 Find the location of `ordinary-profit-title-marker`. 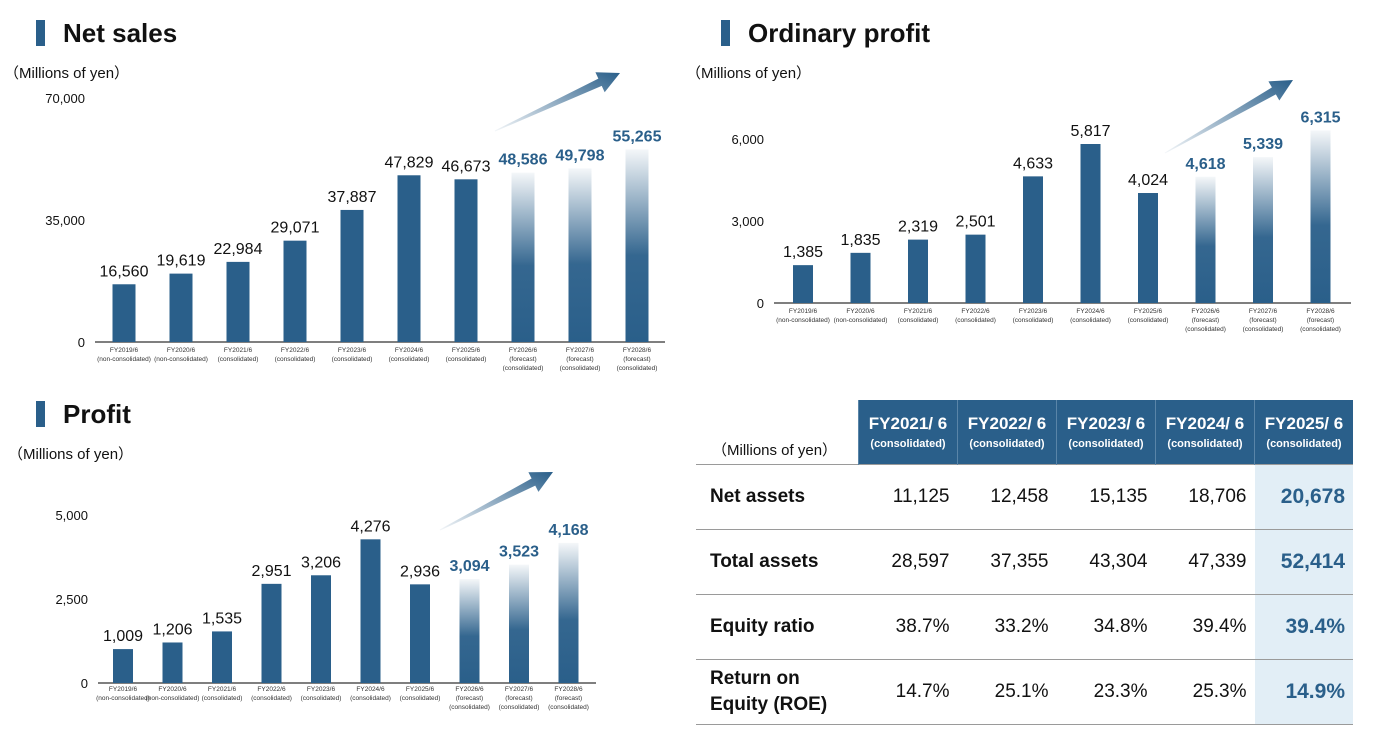

ordinary-profit-title-marker is located at coordinates (725, 33).